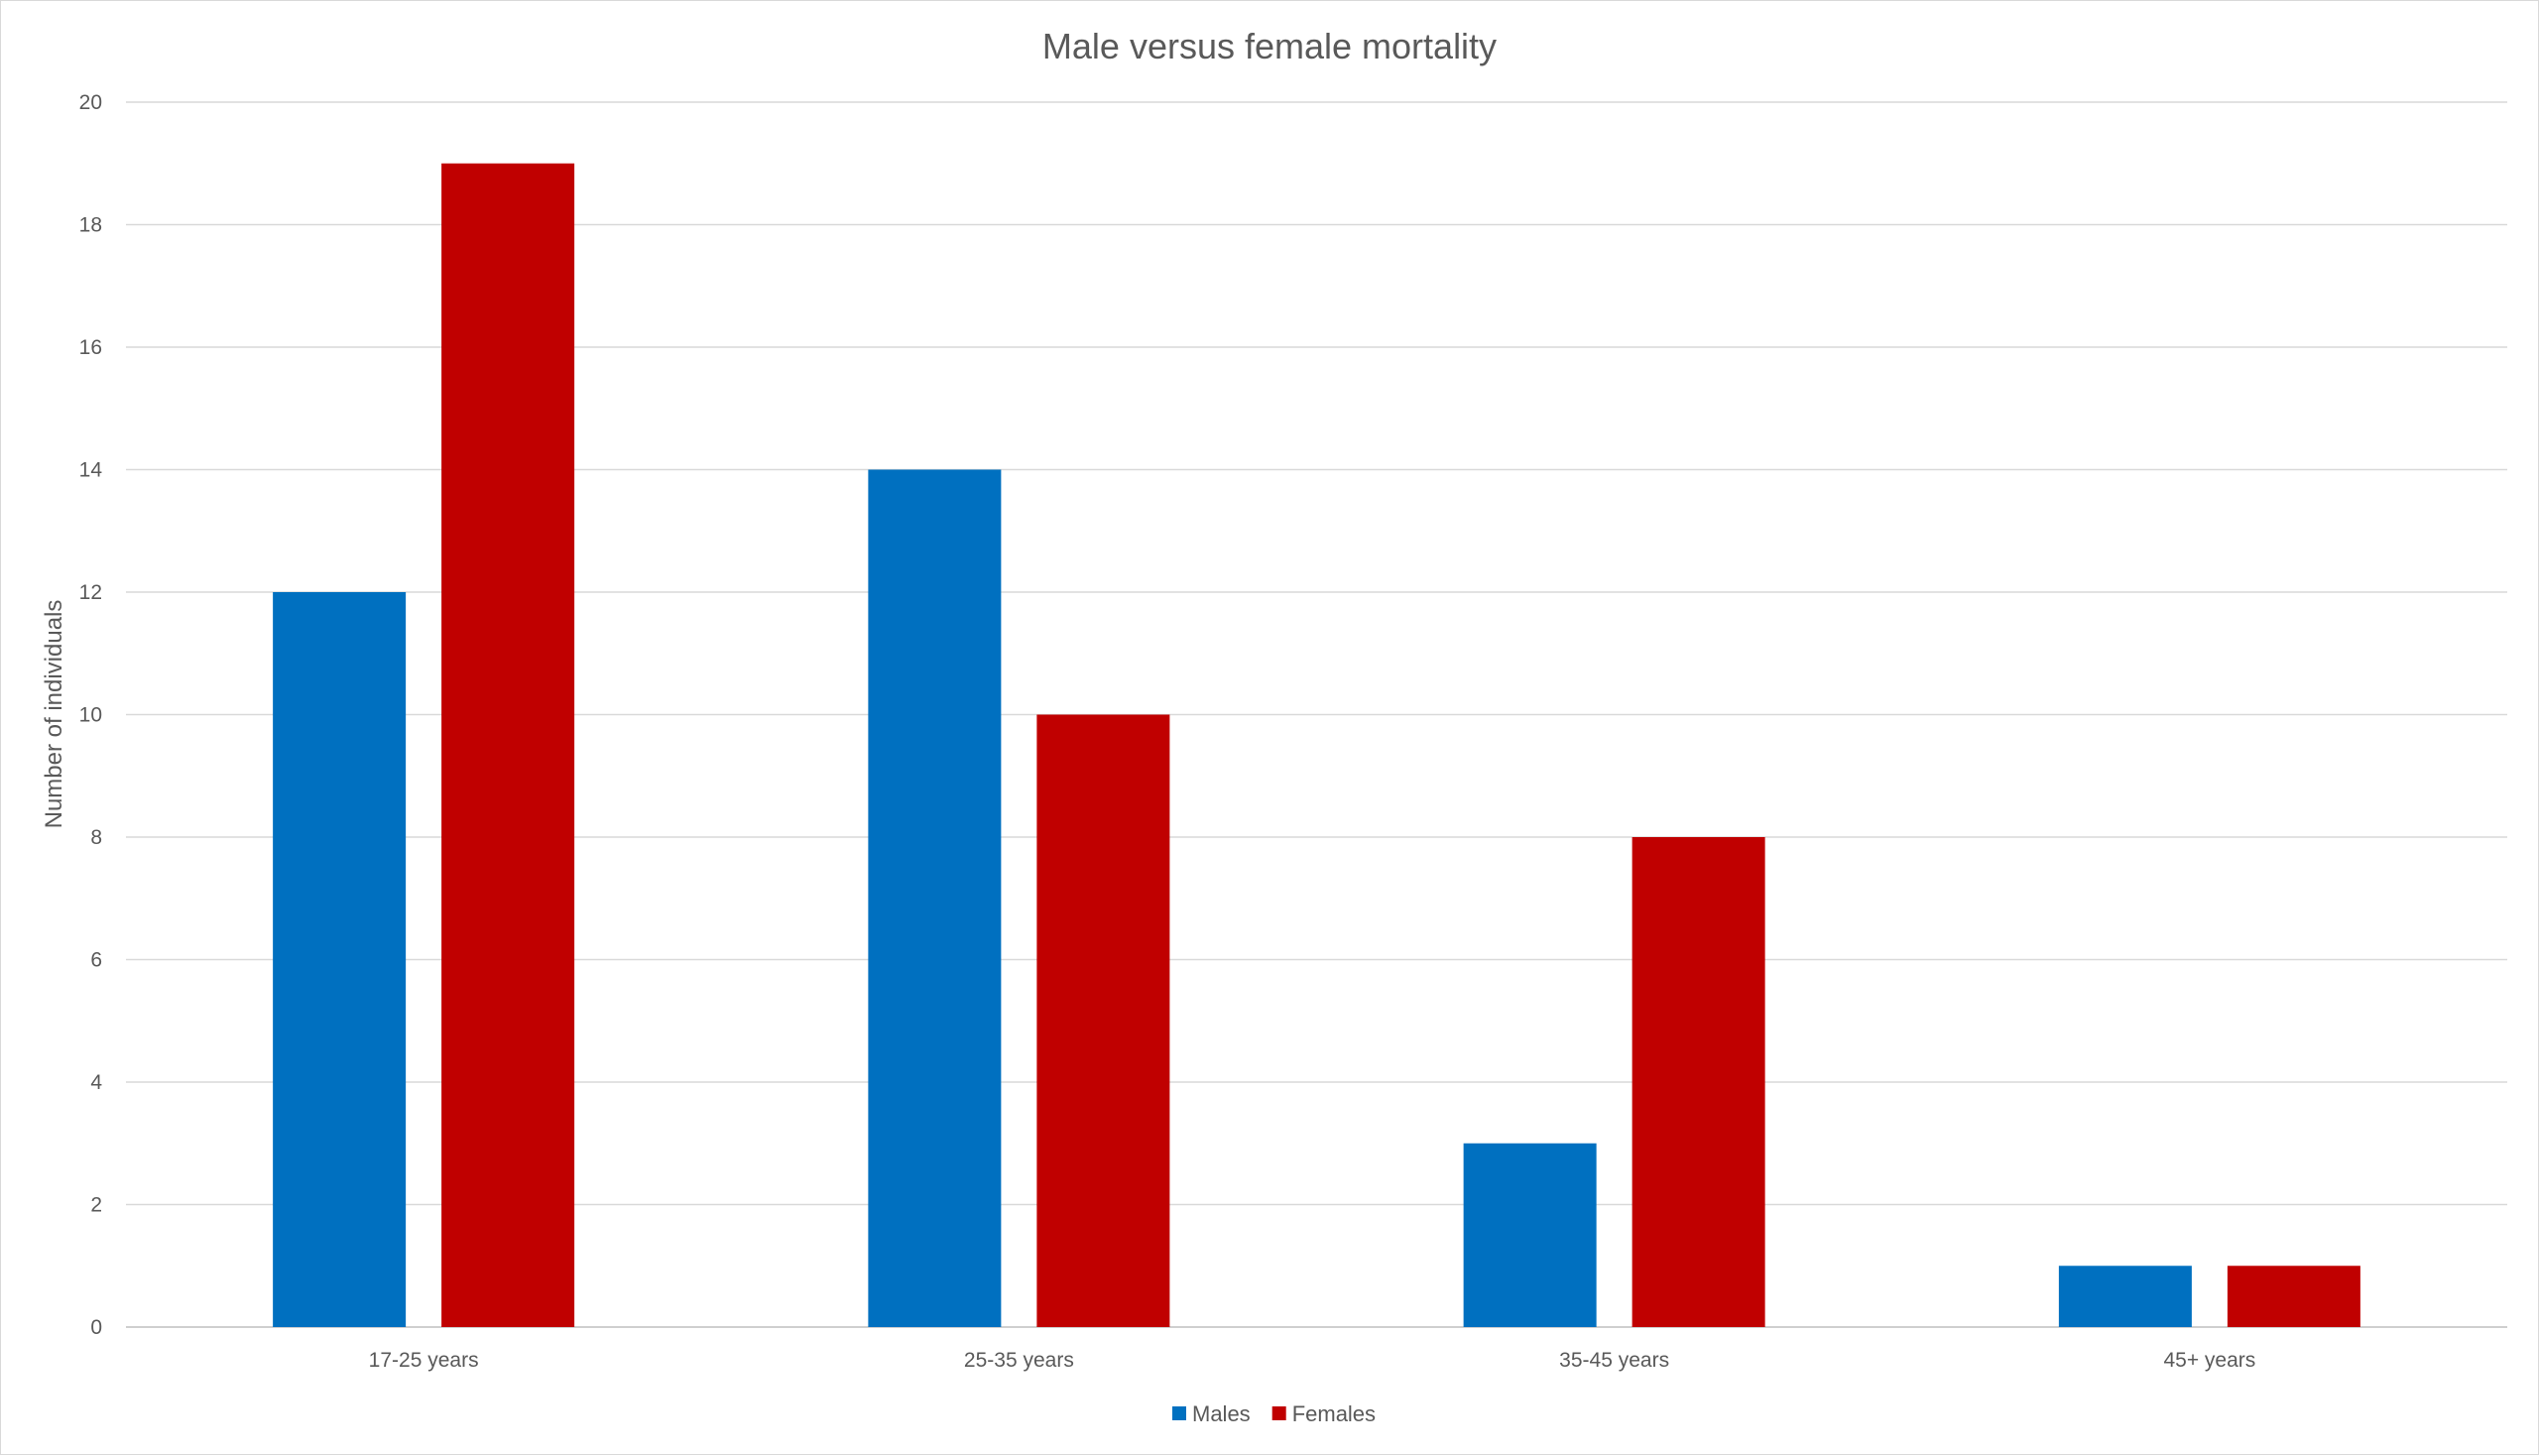 The image size is (2539, 1456). Describe the element at coordinates (91, 225) in the screenshot. I see `y-tick-label: 18` at that location.